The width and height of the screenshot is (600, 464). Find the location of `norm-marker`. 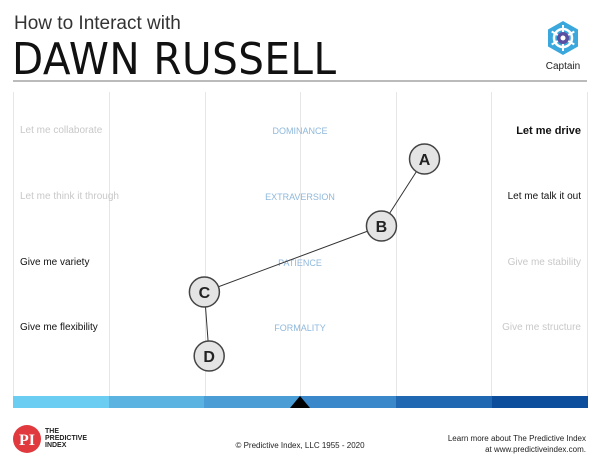

norm-marker is located at coordinates (300, 402).